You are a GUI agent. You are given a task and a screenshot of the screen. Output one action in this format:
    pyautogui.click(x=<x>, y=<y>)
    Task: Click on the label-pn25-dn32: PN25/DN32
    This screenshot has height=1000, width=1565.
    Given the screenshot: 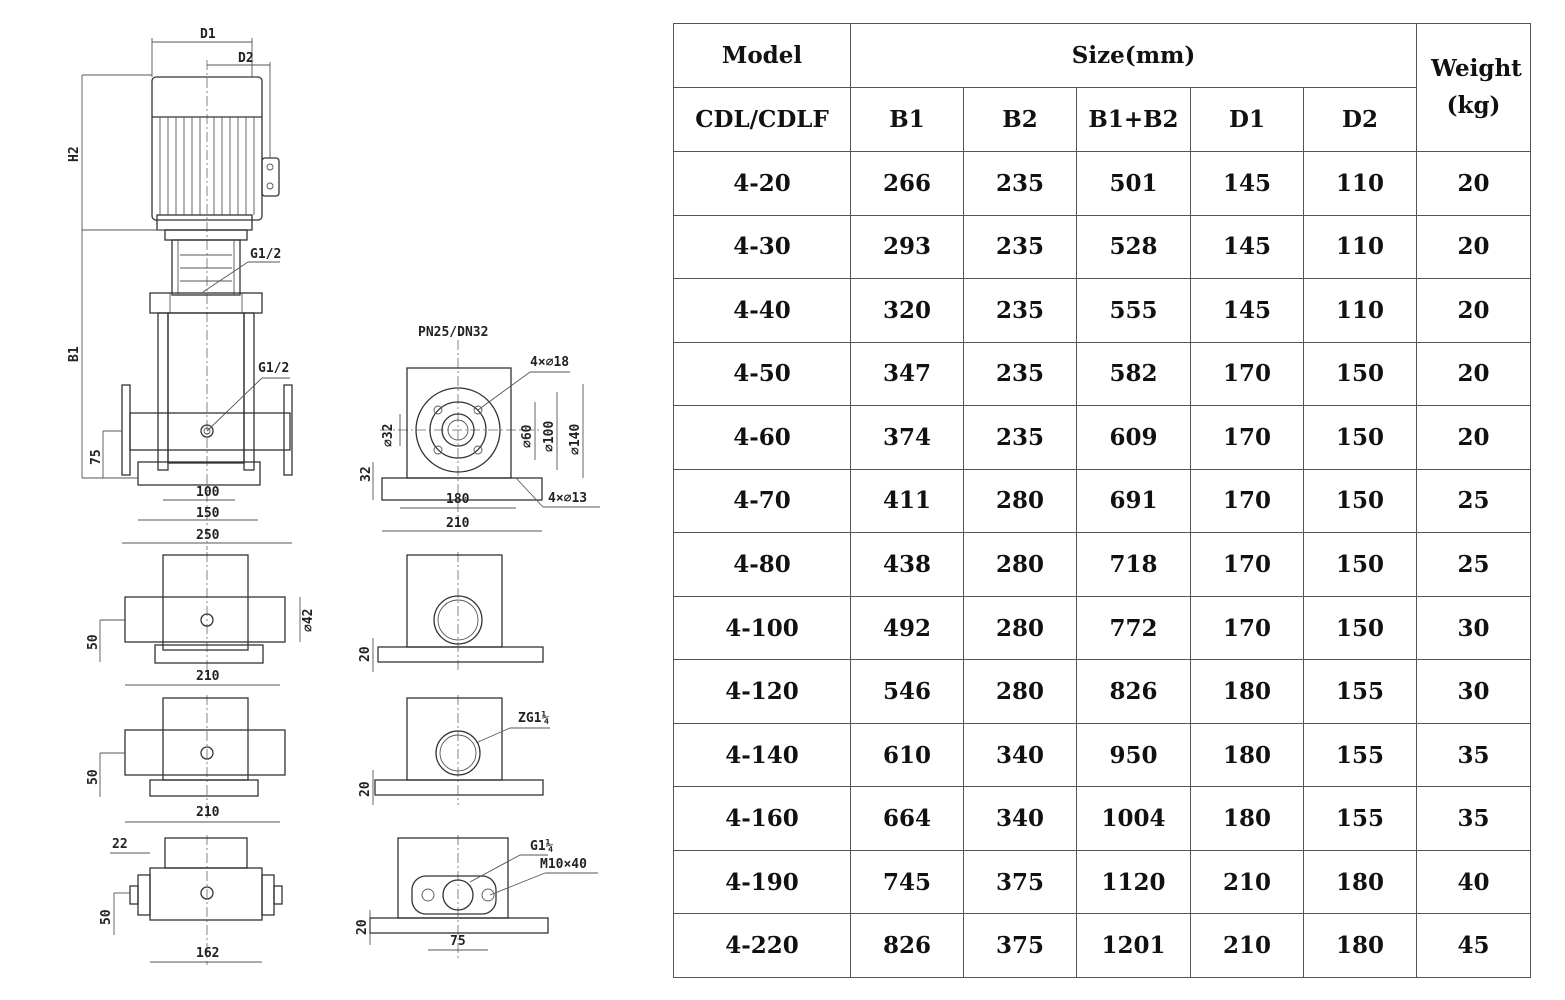 What is the action you would take?
    pyautogui.click(x=453, y=332)
    